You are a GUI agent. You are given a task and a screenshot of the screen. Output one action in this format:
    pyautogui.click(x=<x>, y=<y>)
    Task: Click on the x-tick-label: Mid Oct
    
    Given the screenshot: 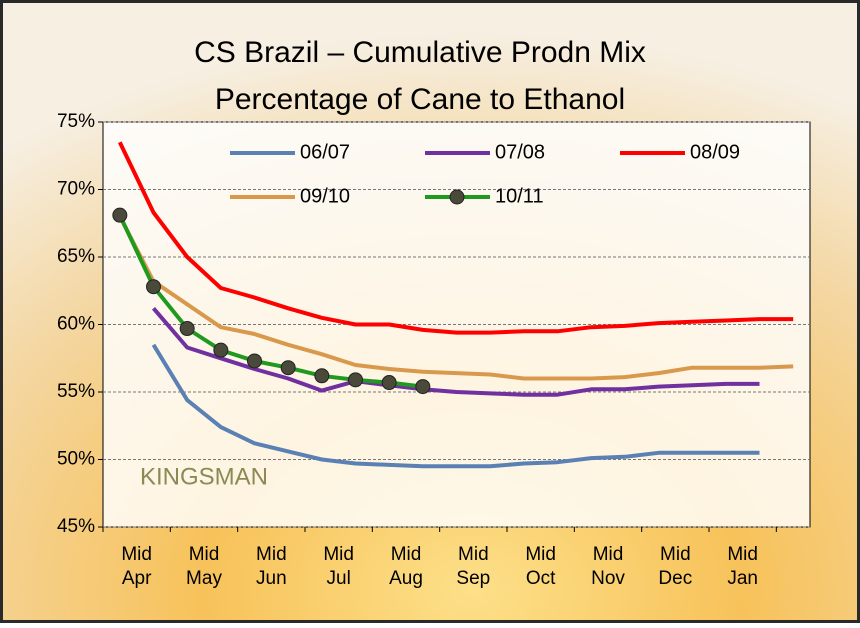 What is the action you would take?
    pyautogui.click(x=540, y=566)
    